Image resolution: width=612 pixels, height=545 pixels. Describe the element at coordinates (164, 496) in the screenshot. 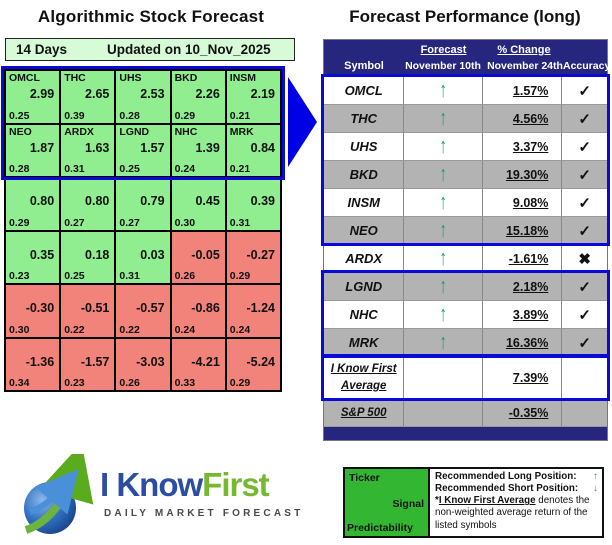

I see `iknowfirst-logo: I KnowFirst DAILY MARKET FORECAST` at that location.